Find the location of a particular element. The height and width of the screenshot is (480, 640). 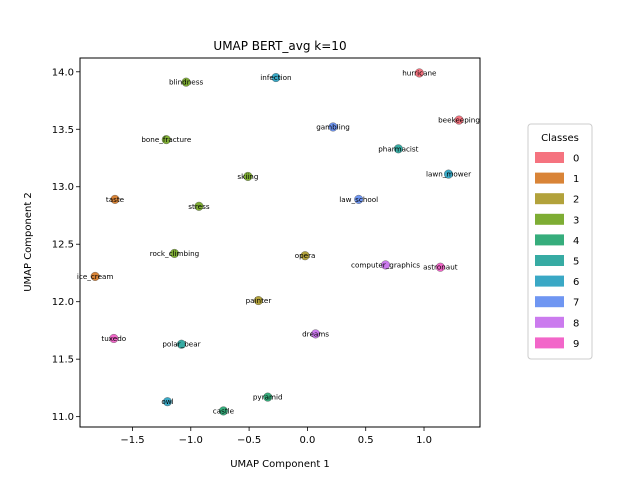

data-point-label: computer_graphics is located at coordinates (385, 264).